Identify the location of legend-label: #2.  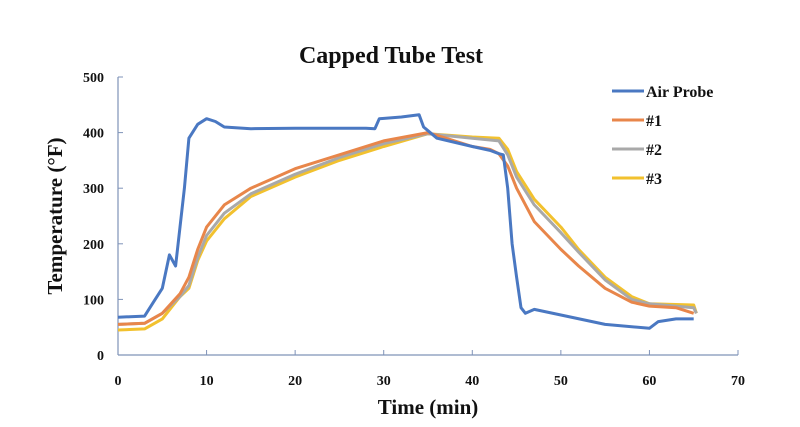
(654, 150).